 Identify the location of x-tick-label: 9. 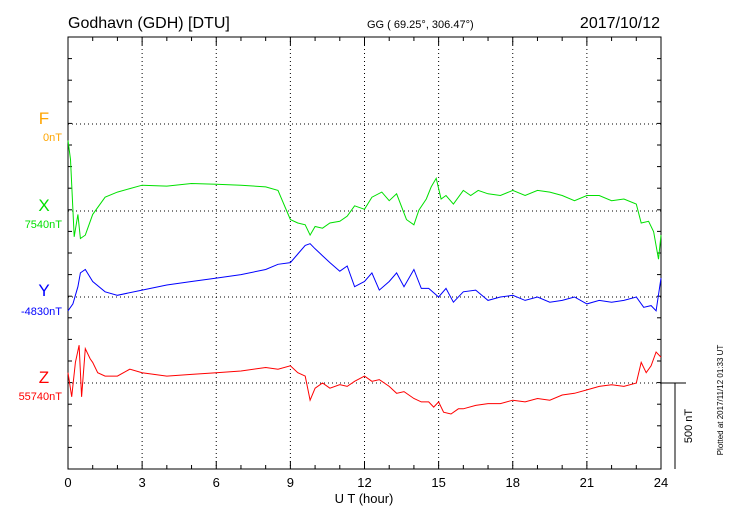
(290, 482).